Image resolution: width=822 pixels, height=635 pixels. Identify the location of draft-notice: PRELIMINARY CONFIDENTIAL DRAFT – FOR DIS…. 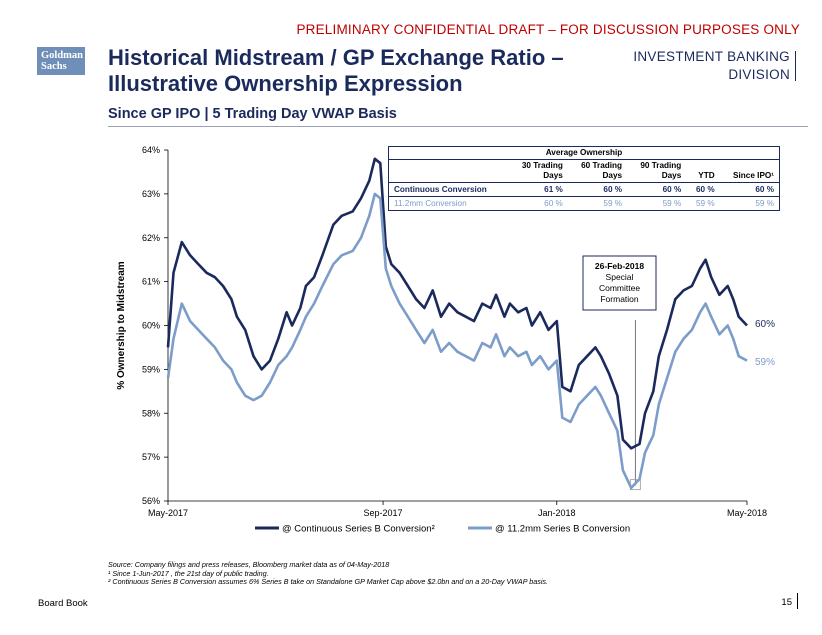
(548, 29).